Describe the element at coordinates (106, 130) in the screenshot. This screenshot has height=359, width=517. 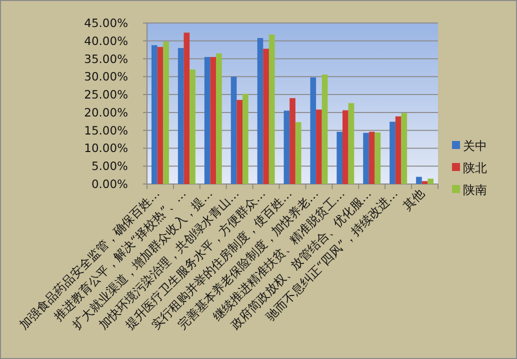
I see `y-tick-label: 15.00%` at that location.